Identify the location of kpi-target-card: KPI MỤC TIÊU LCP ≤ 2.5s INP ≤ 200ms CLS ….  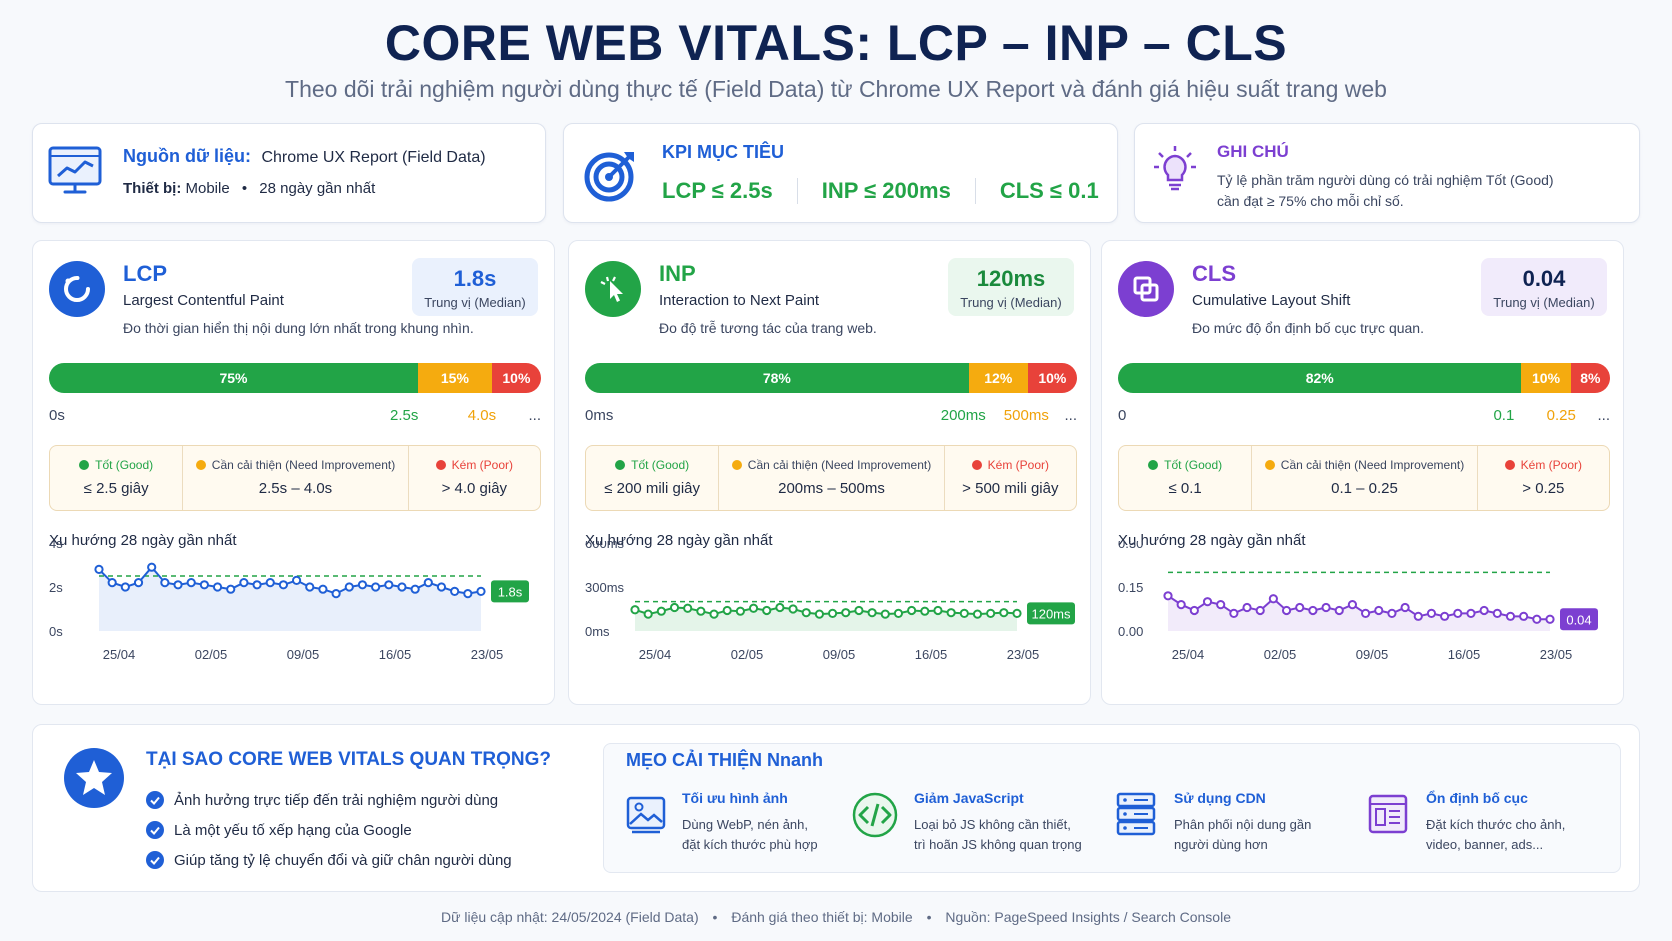
(840, 173).